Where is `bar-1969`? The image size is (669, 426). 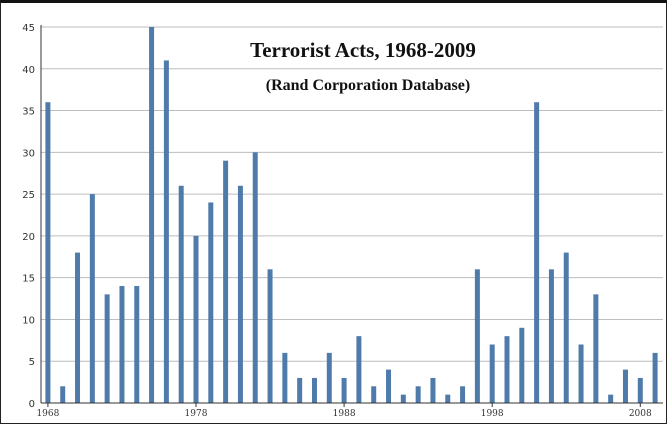
bar-1969 is located at coordinates (63, 394).